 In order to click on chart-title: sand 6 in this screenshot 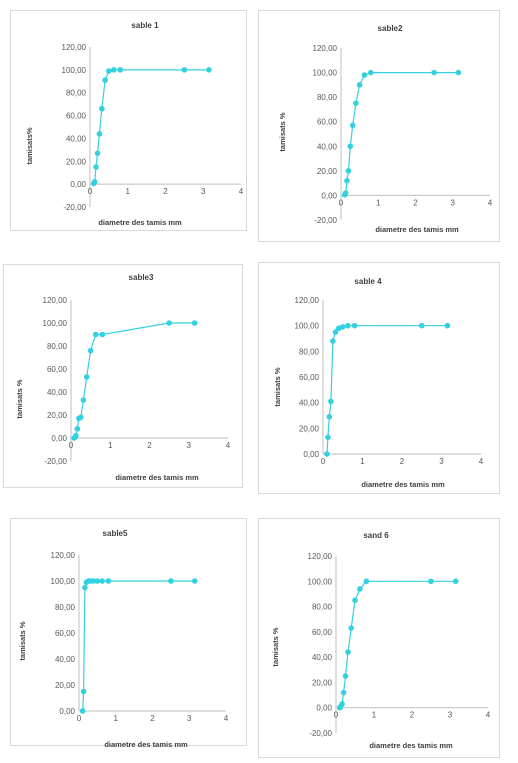, I will do `click(376, 535)`.